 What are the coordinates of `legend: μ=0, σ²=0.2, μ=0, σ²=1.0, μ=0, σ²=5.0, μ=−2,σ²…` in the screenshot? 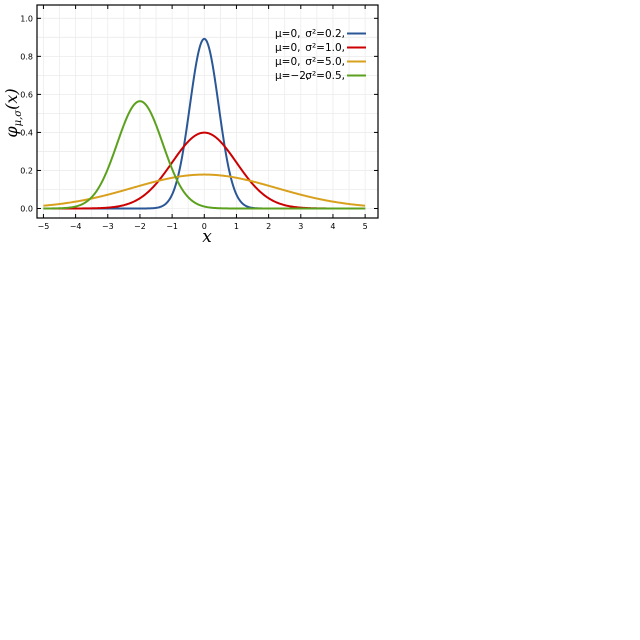 It's located at (320, 55).